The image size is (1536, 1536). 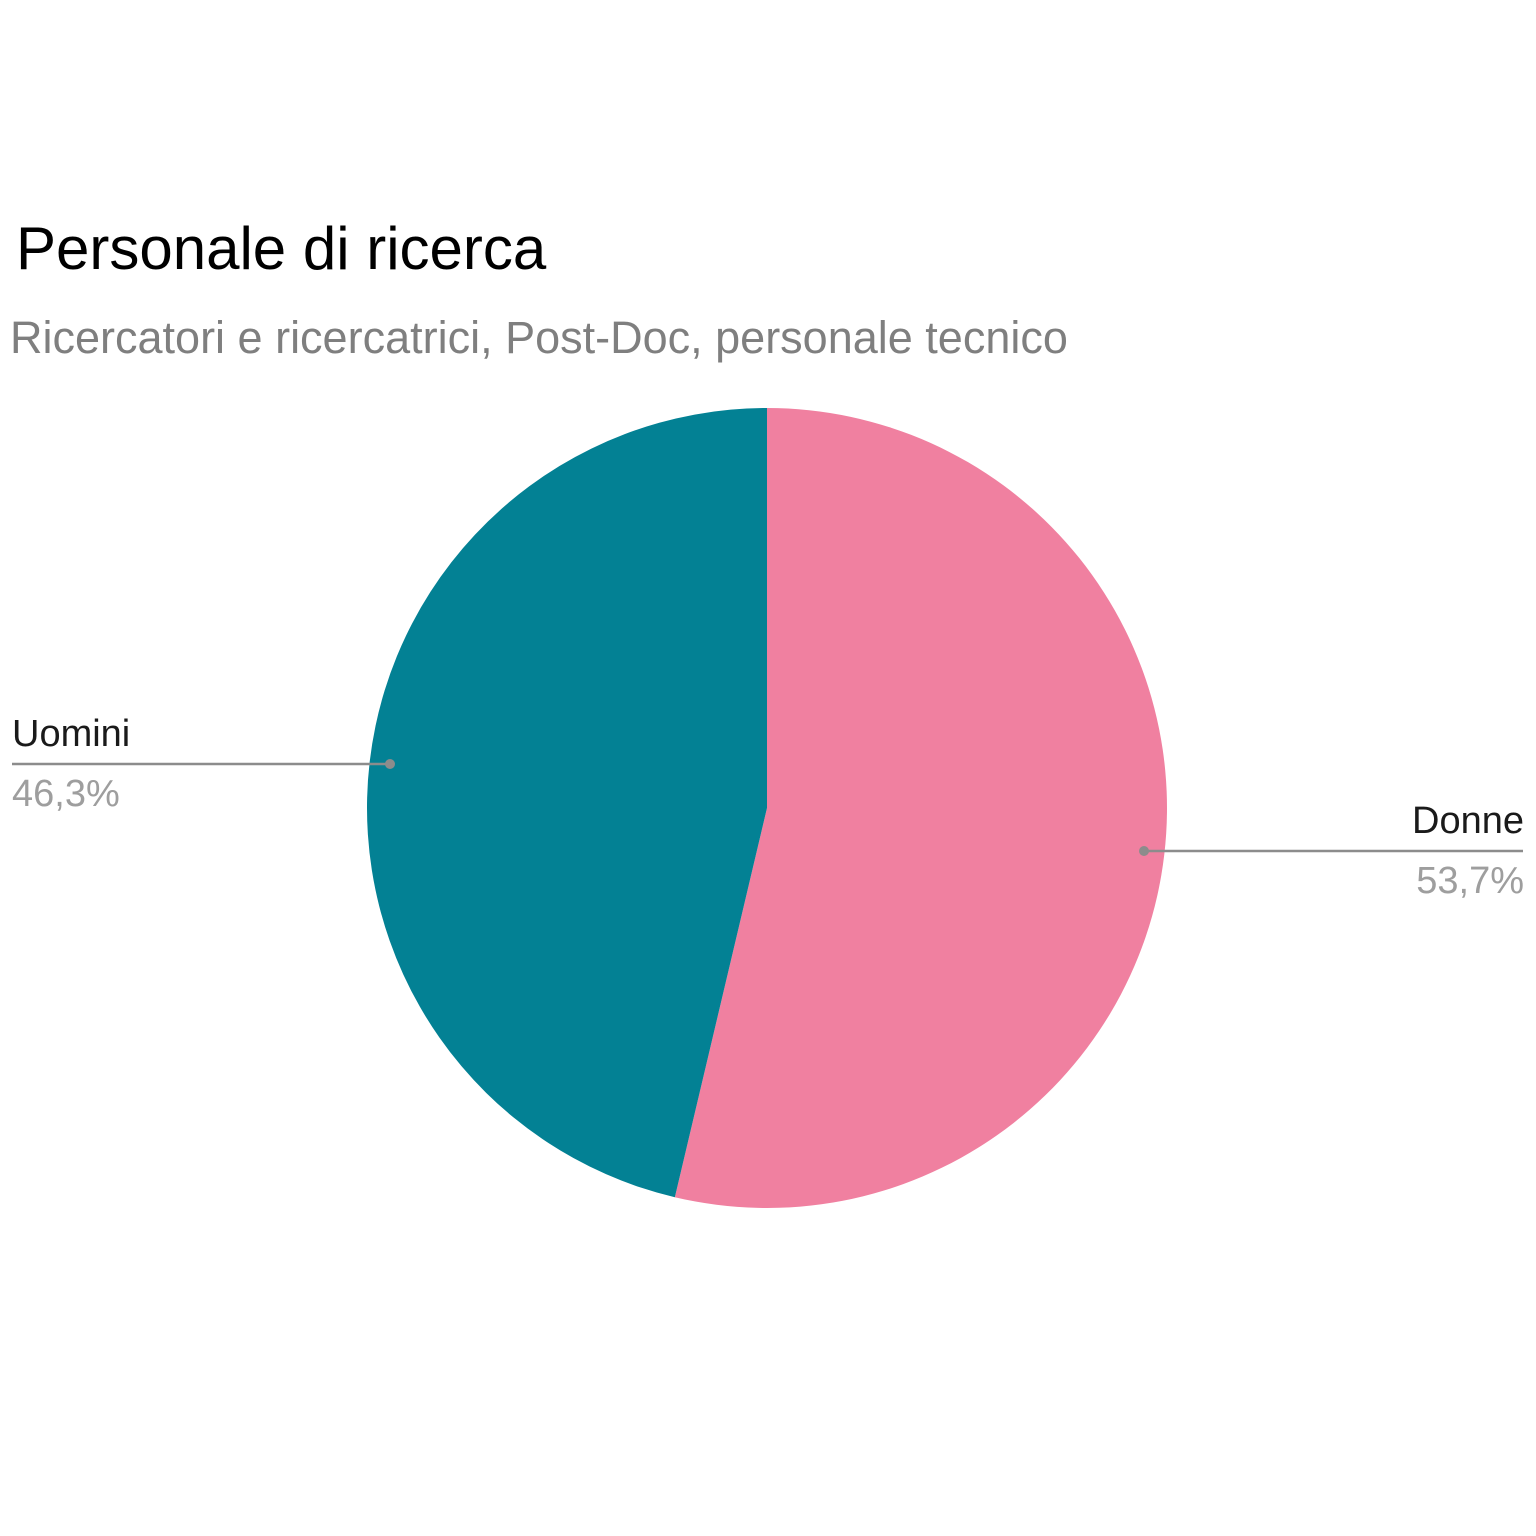 What do you see at coordinates (281, 248) in the screenshot?
I see `chart-title: Personale di ricerca` at bounding box center [281, 248].